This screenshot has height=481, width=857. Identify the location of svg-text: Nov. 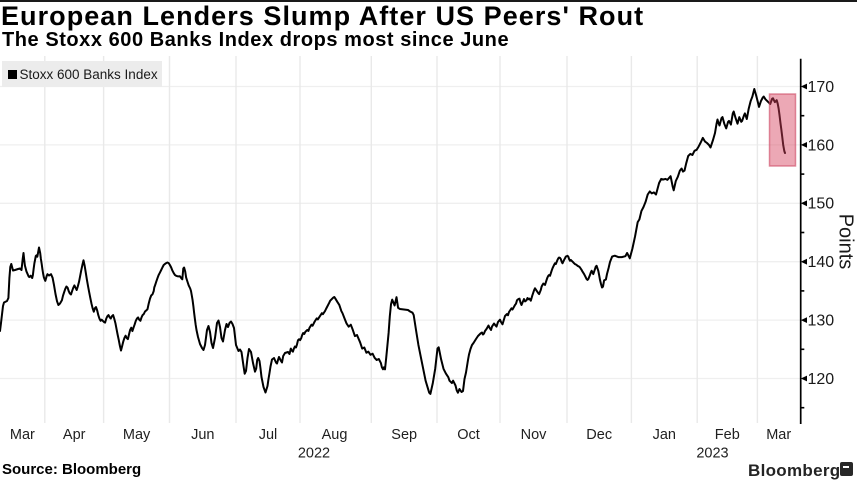
(534, 435).